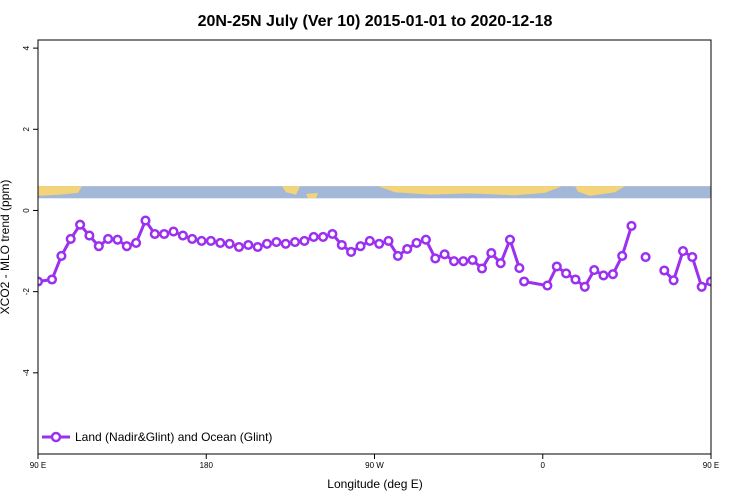 The width and height of the screenshot is (750, 500). I want to click on land-ocean-strip, so click(374, 192).